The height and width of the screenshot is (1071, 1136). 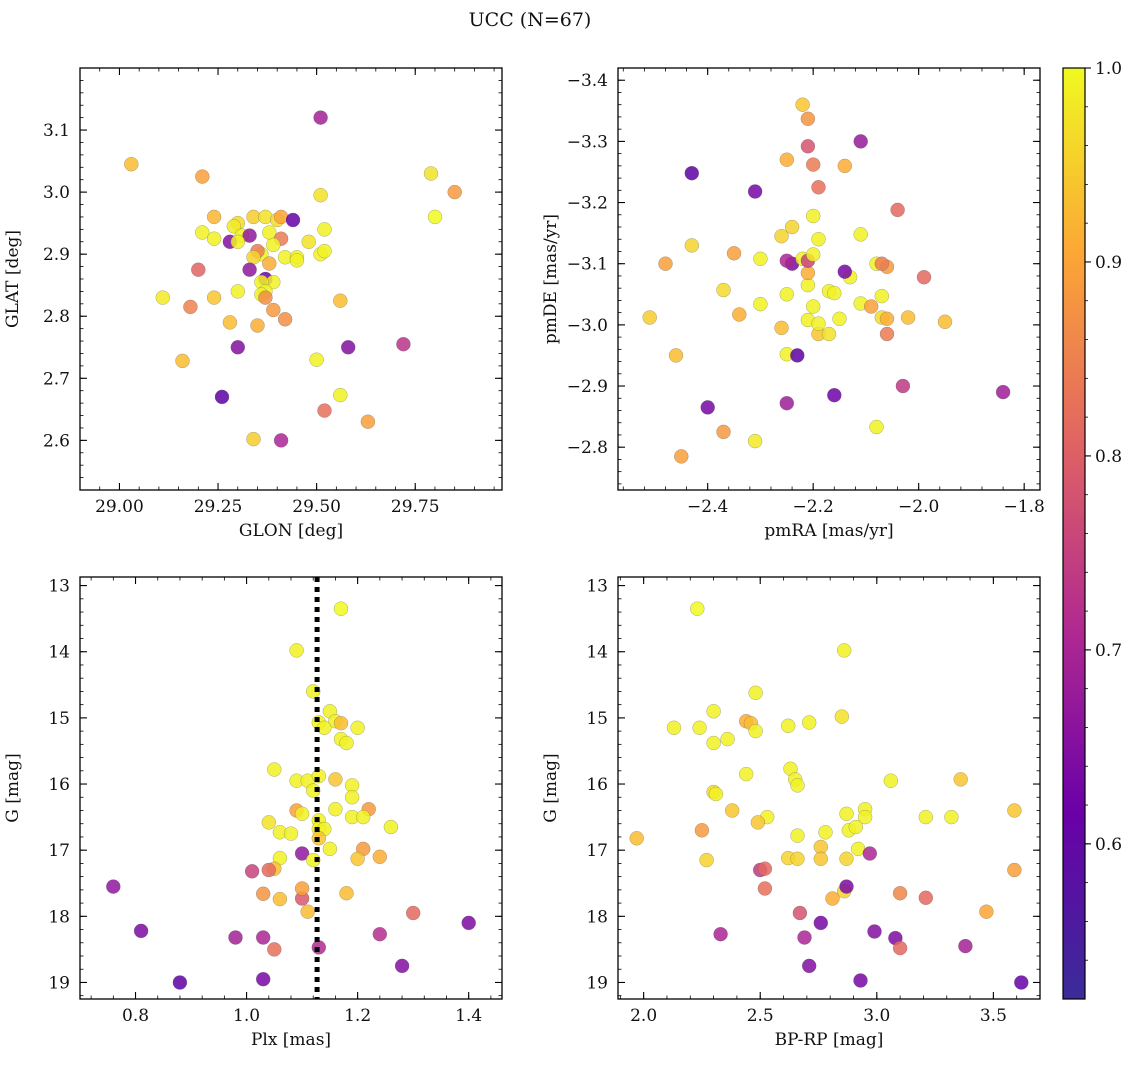 What do you see at coordinates (56, 193) in the screenshot?
I see `y-tick-label: 3.0` at bounding box center [56, 193].